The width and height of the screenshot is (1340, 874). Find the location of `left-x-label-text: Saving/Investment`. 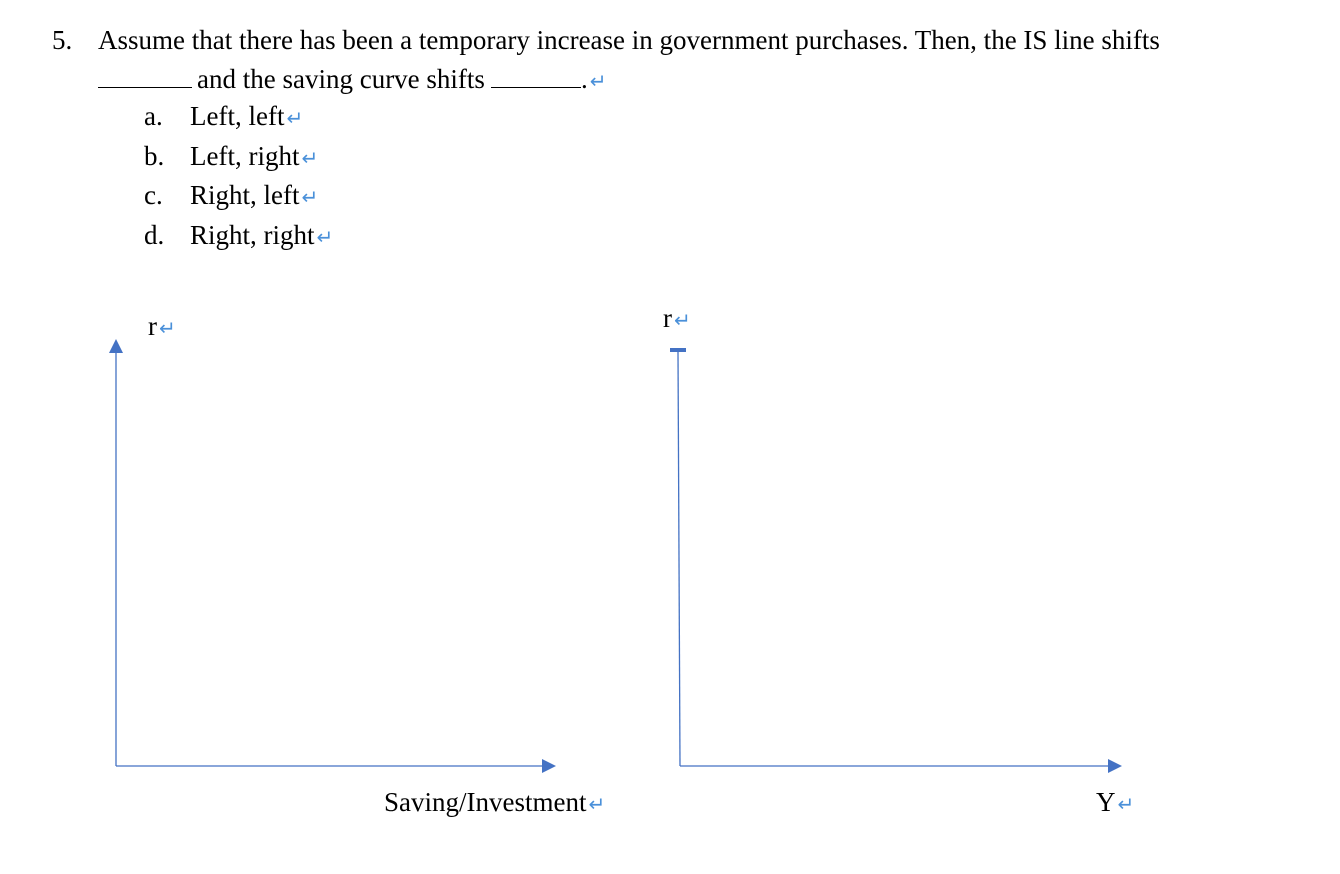

left-x-label-text: Saving/Investment is located at coordinates (485, 802).